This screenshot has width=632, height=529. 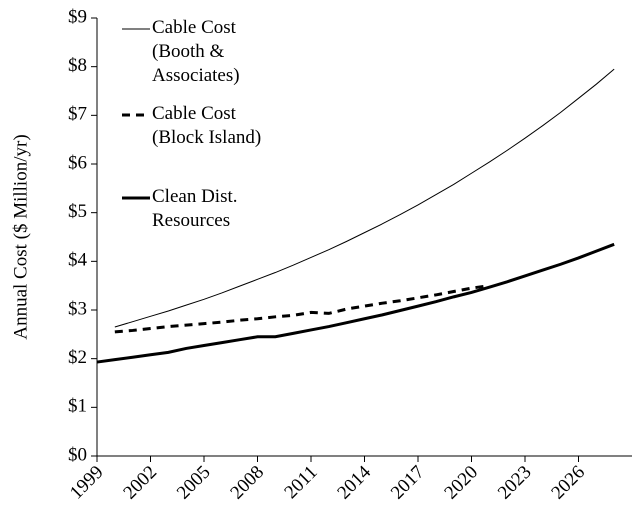 What do you see at coordinates (194, 483) in the screenshot?
I see `x-tick-label: 2005` at bounding box center [194, 483].